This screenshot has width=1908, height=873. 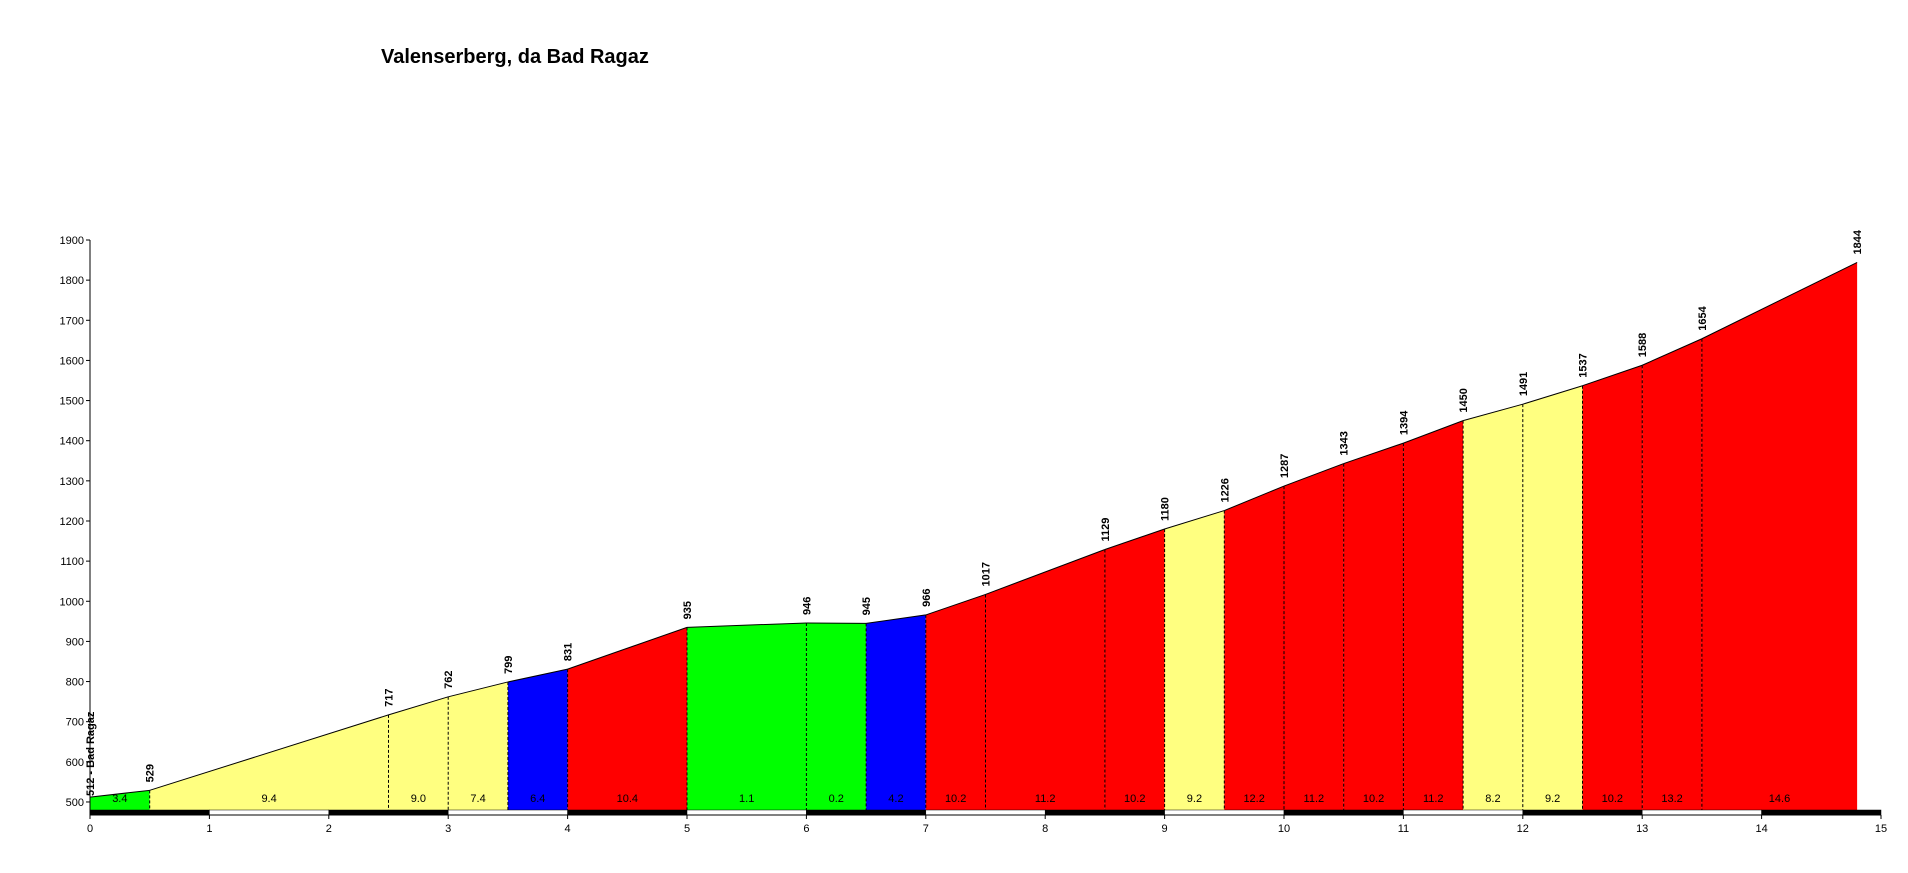 What do you see at coordinates (1642, 829) in the screenshot?
I see `x-tick-label: 13` at bounding box center [1642, 829].